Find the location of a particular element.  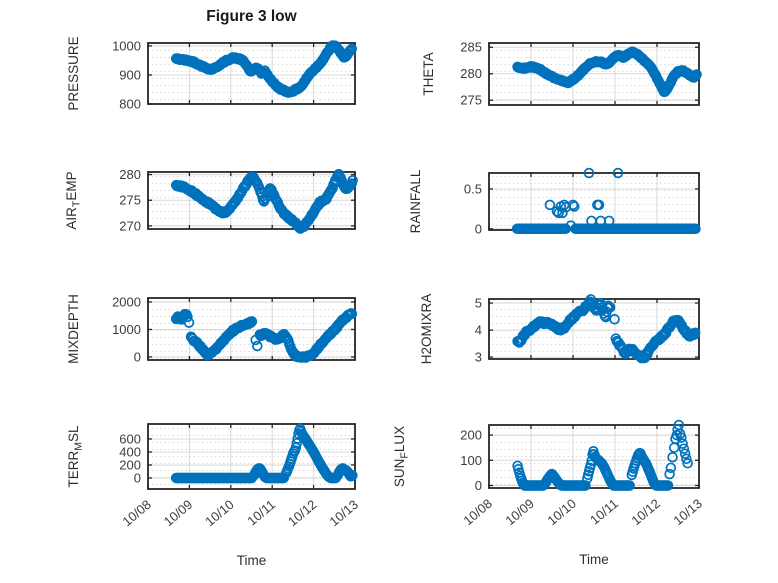

y-tick-label: 270 is located at coordinates (130, 225).